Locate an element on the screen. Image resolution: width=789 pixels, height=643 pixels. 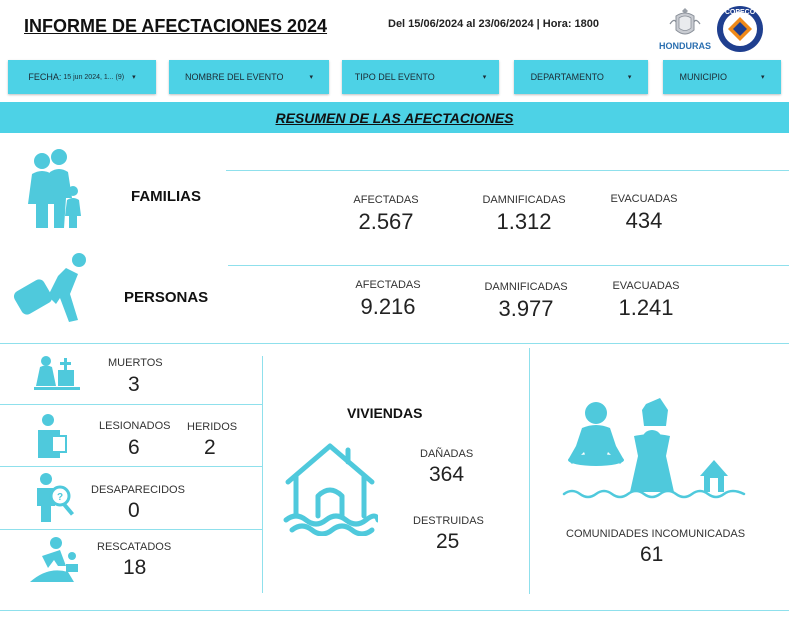
filter-departamento: DEPARTAMENTO ▾ is located at coordinates (581, 77).